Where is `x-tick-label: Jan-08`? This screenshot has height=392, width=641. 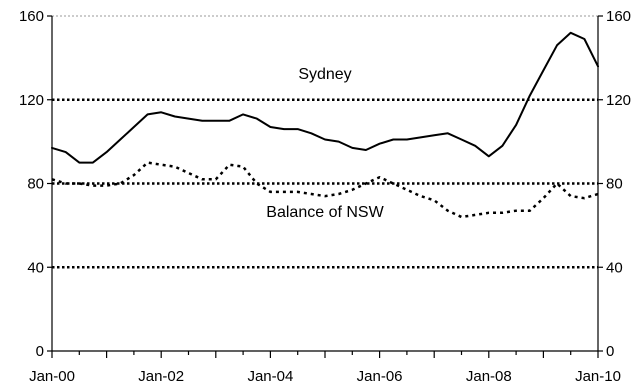
x-tick-label: Jan-08 is located at coordinates (489, 376).